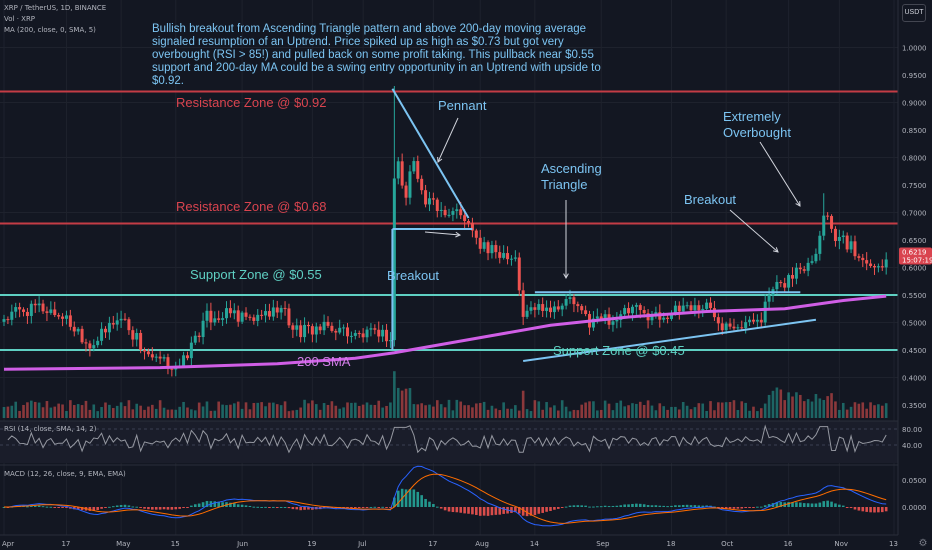 The image size is (932, 550). Describe the element at coordinates (445, 332) in the screenshot. I see `sma-200-line` at that location.